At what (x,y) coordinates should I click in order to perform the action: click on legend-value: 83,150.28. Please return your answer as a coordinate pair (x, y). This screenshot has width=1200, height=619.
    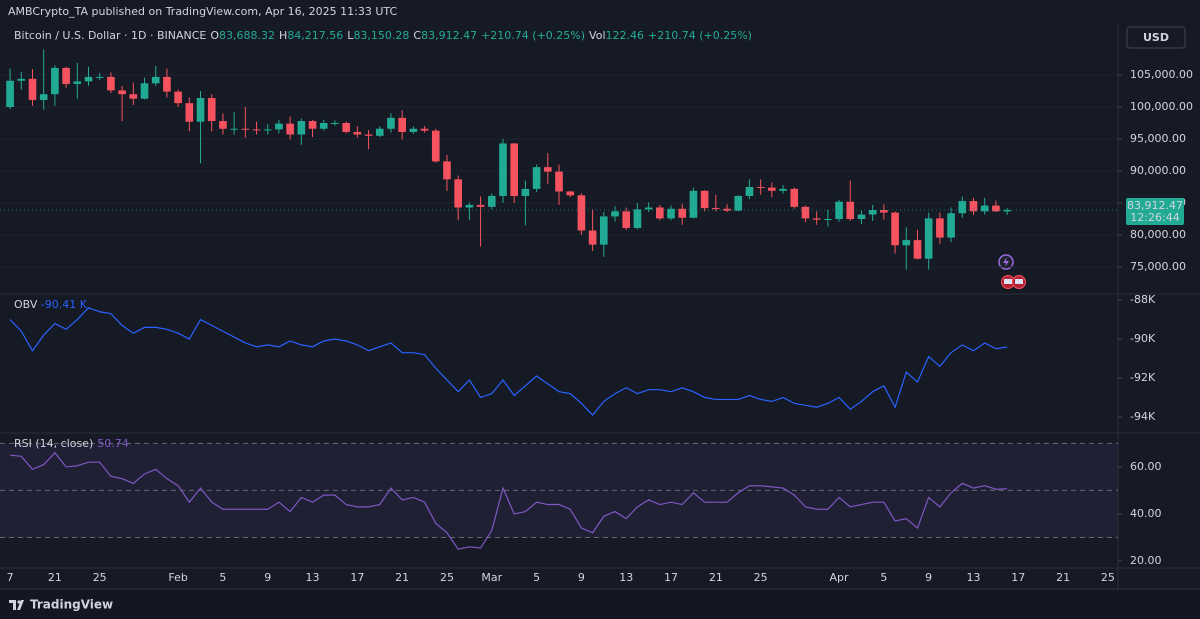
    Looking at the image, I should click on (381, 35).